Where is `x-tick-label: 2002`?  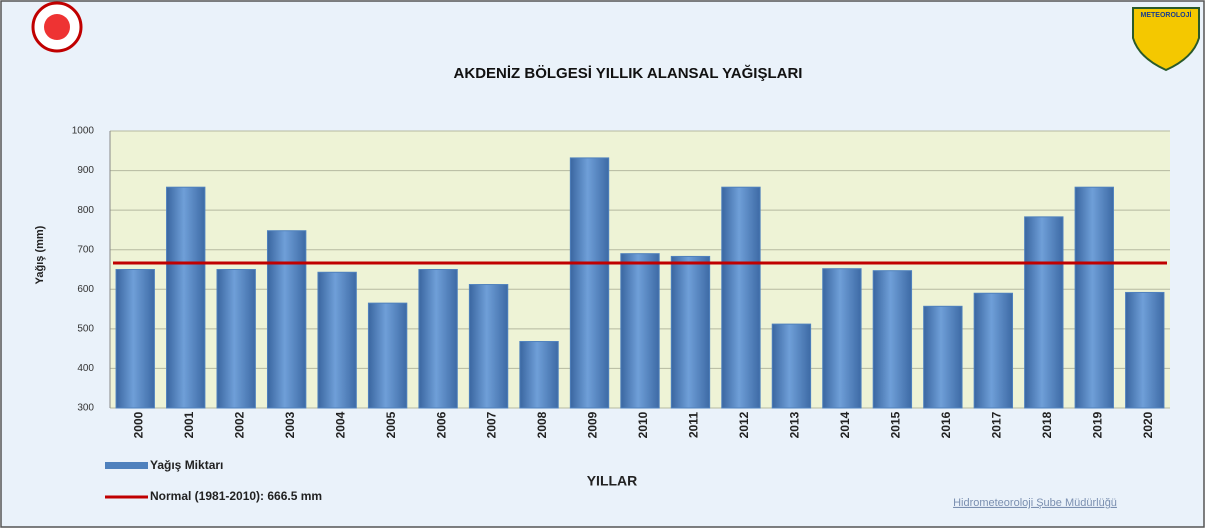 x-tick-label: 2002 is located at coordinates (239, 424).